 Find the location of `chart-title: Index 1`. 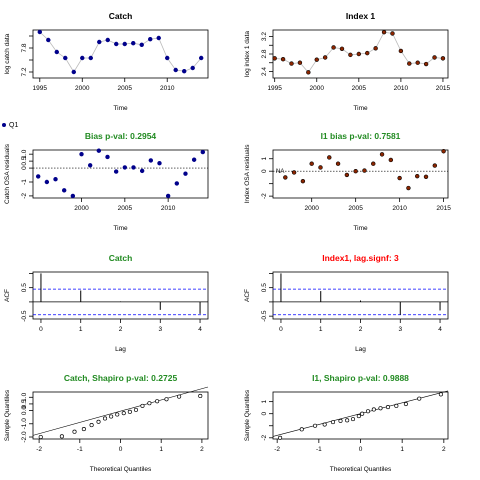

chart-title: Index 1 is located at coordinates (361, 16).